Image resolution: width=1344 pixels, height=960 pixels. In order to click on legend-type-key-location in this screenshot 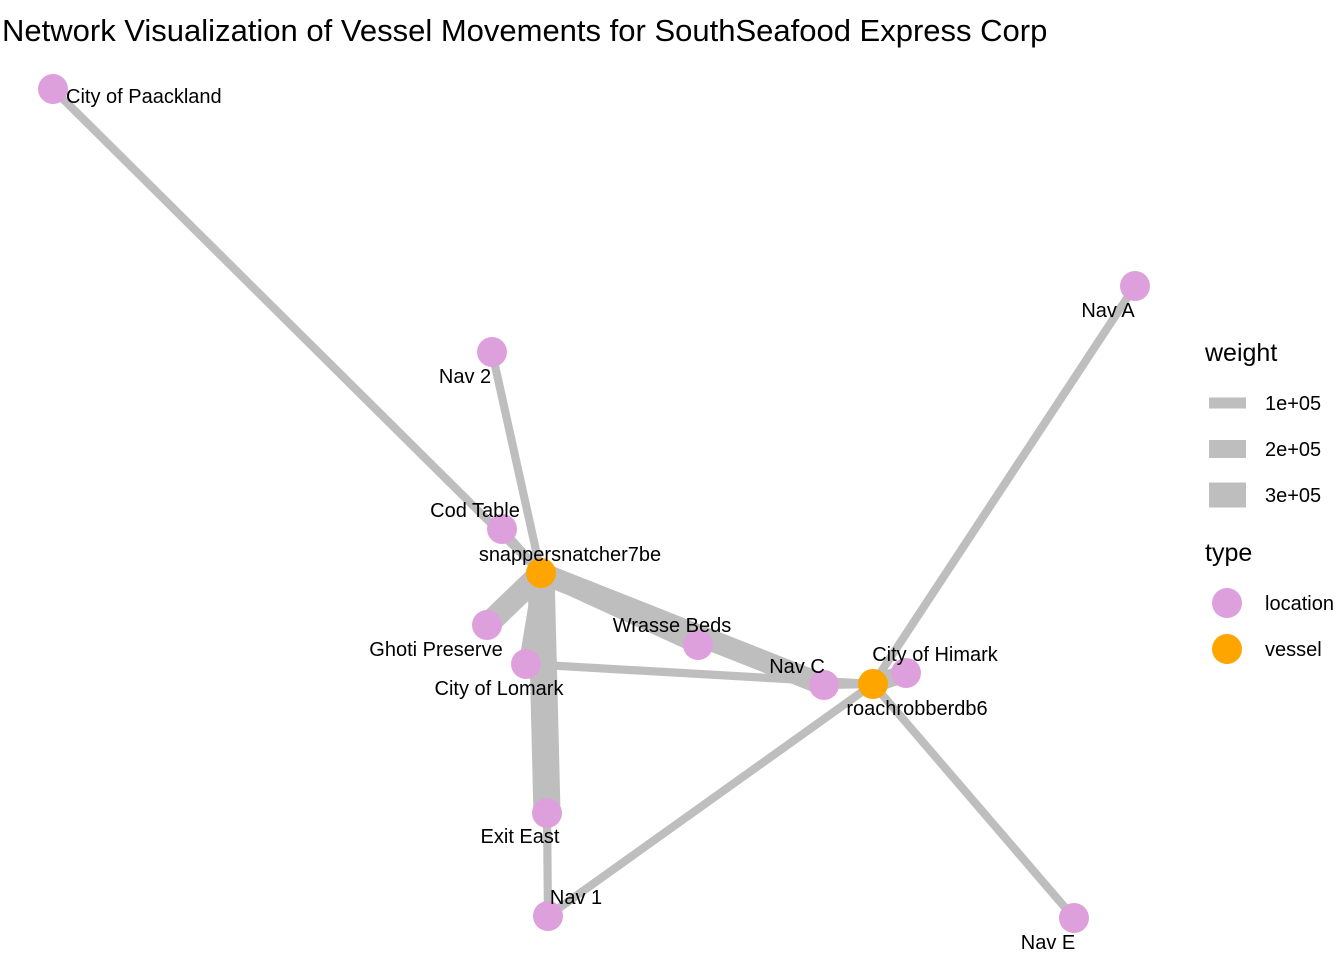, I will do `click(1227, 603)`.